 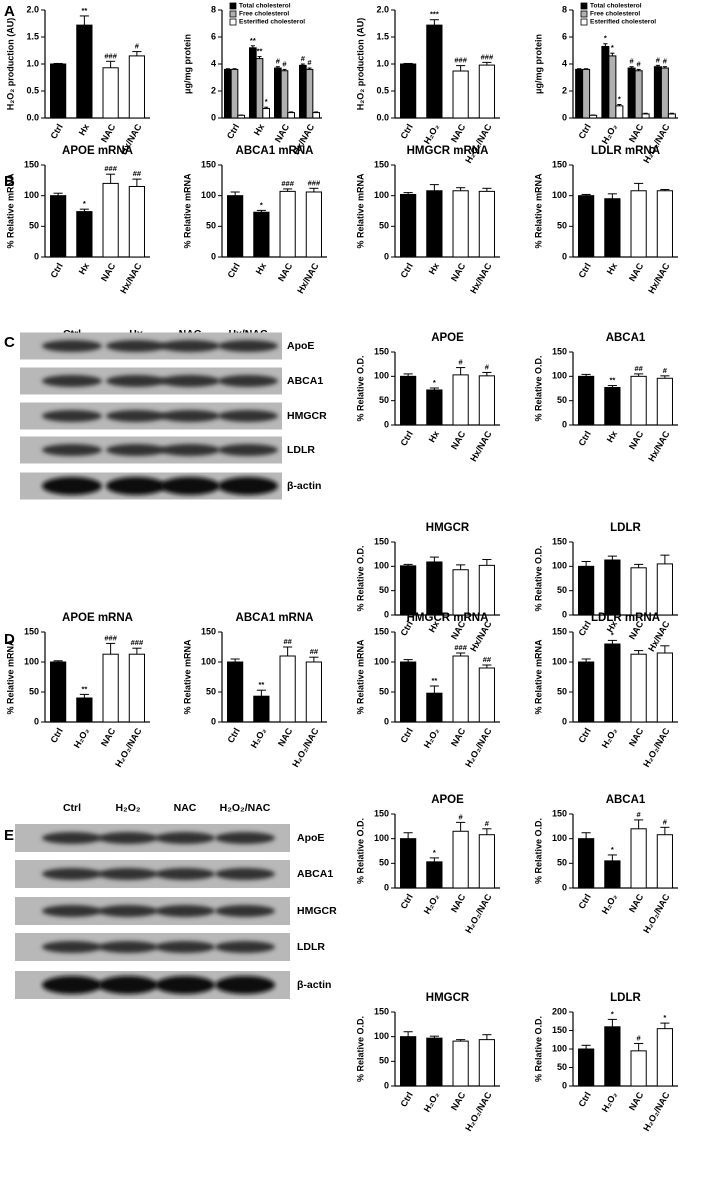 What do you see at coordinates (32, 117) in the screenshot?
I see `y-tick-label: 0.0` at bounding box center [32, 117].